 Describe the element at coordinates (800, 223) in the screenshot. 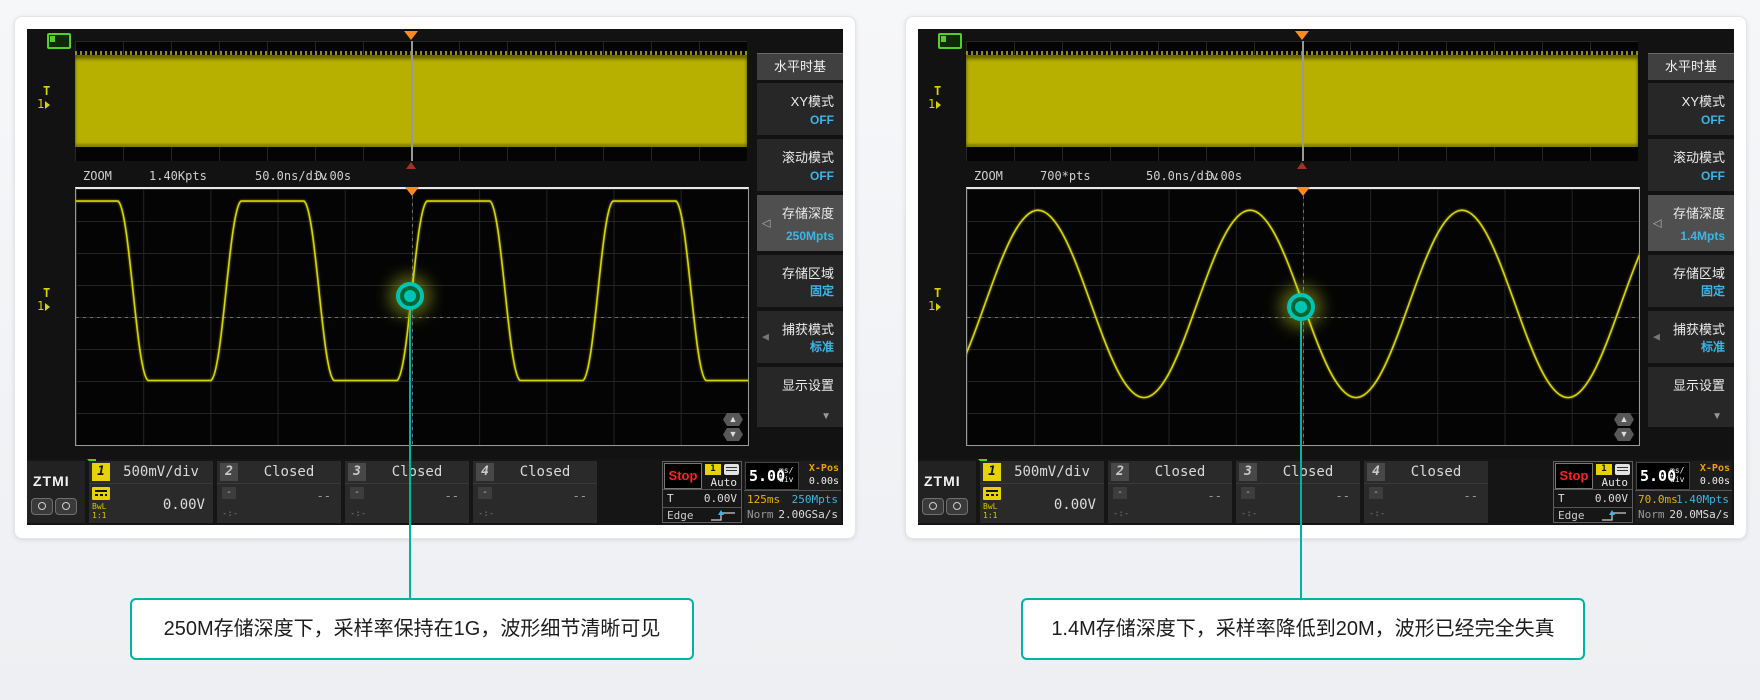

I see `menu-item-memory-depth: ◁ 存储深度 250Mpts` at that location.